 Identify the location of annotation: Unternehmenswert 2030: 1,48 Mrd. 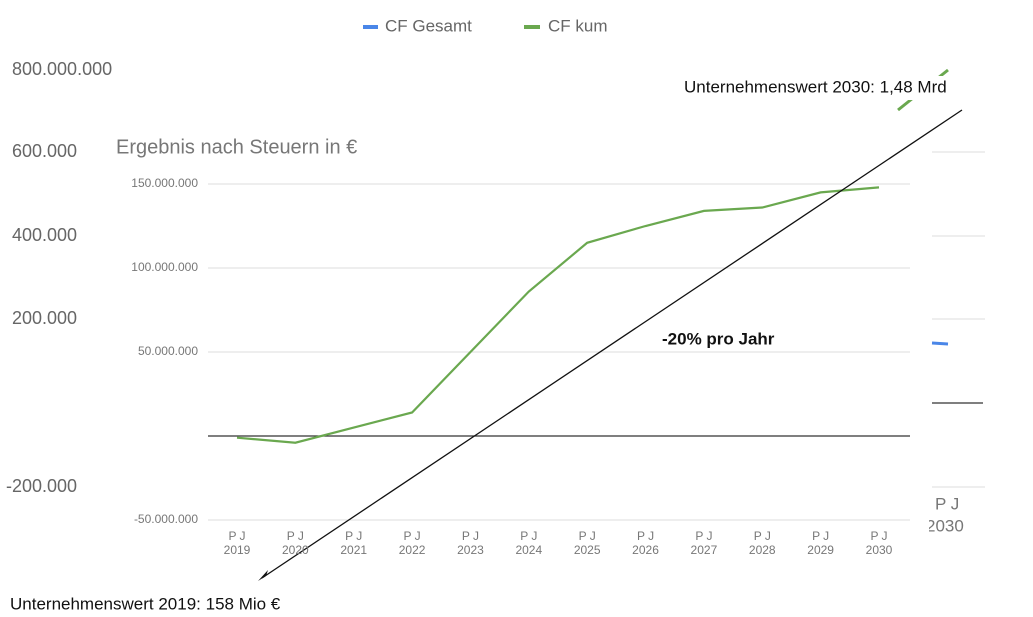
(815, 86).